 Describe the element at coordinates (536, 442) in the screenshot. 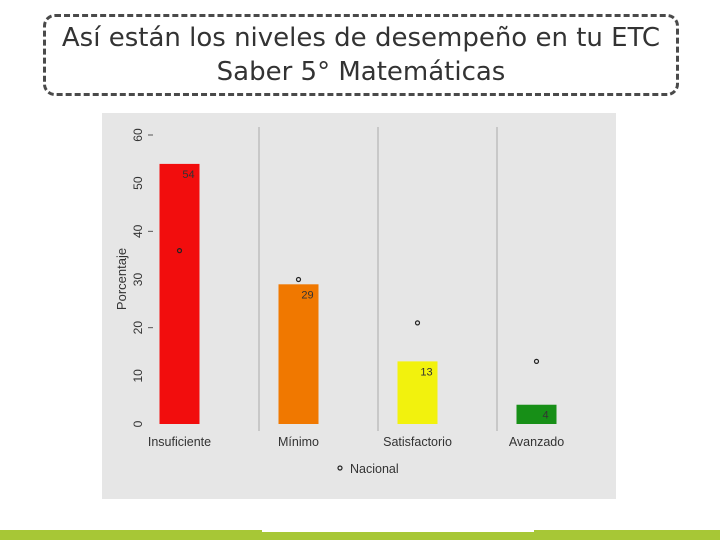

I see `x-category-label: Avanzado` at that location.